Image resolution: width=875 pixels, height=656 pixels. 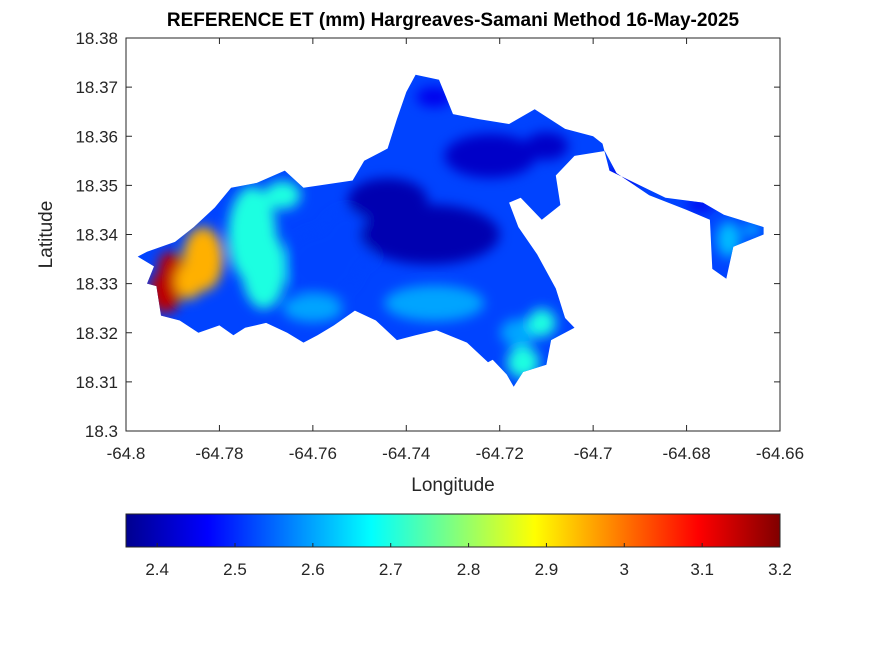 I want to click on x-tick-label: -64.72, so click(x=500, y=453).